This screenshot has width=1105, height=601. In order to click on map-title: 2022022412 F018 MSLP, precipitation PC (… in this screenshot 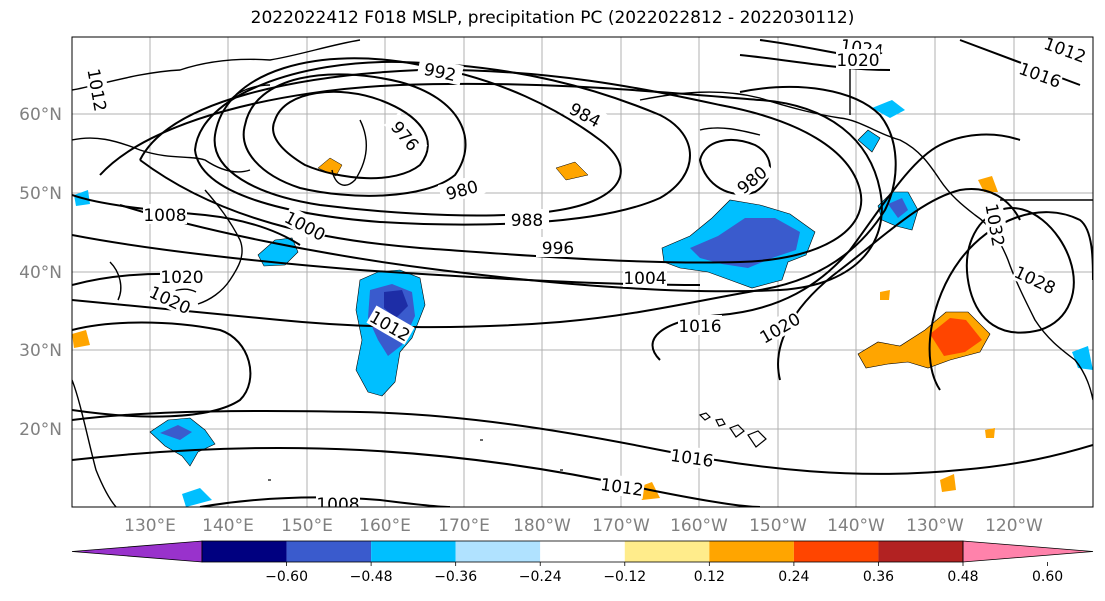, I will do `click(552, 18)`.